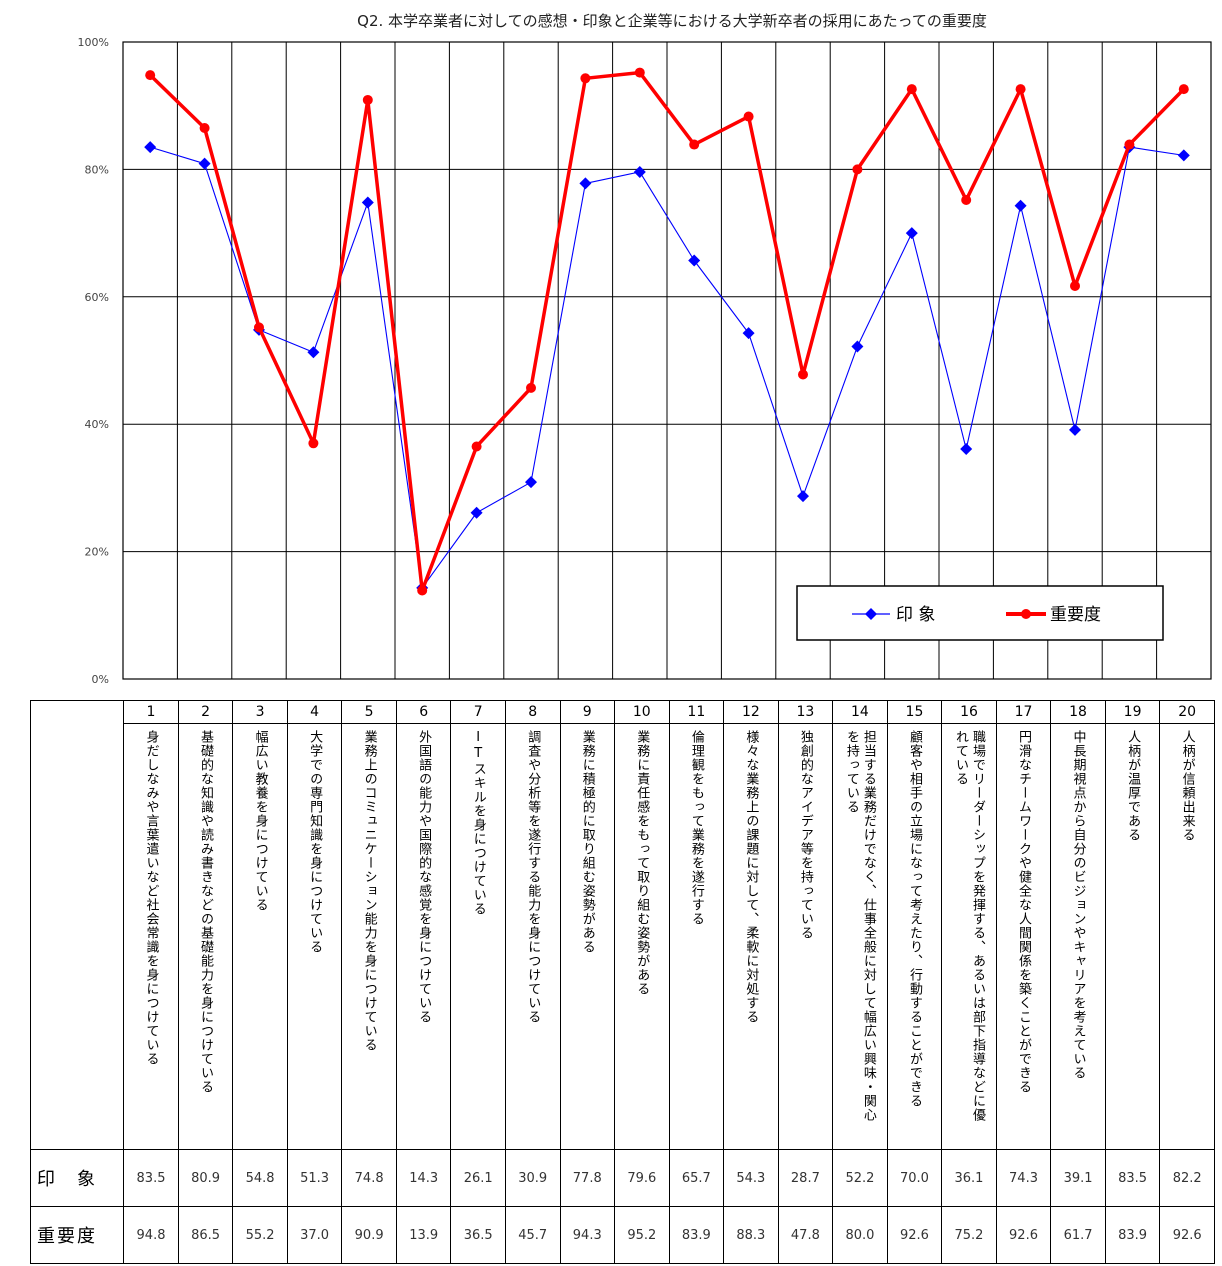 The width and height of the screenshot is (1222, 1266). Describe the element at coordinates (587, 1235) in the screenshot. I see `importance-value: 94.3` at that location.